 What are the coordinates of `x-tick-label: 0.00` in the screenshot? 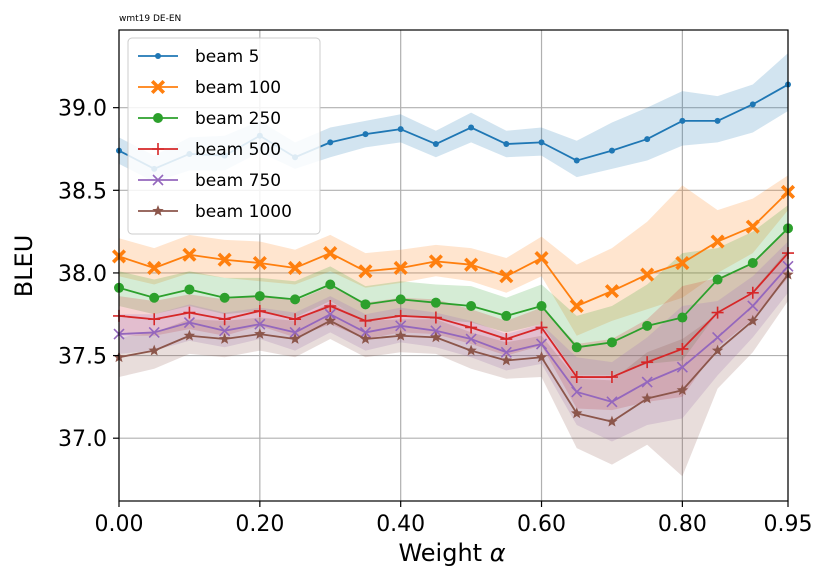 It's located at (119, 524).